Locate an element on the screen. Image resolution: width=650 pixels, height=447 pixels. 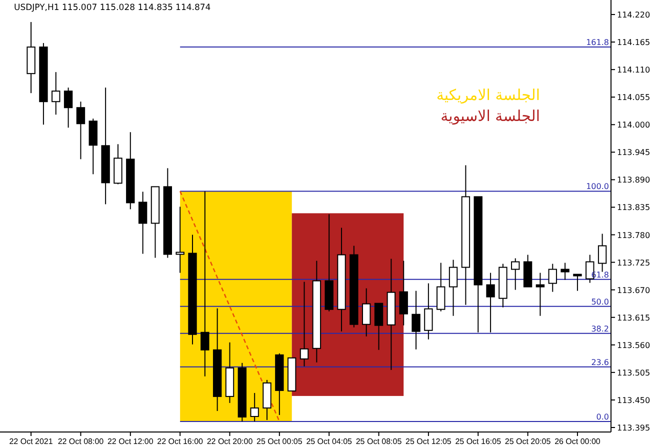
x-tick-label: 25 Oct 16:05 is located at coordinates (478, 441).